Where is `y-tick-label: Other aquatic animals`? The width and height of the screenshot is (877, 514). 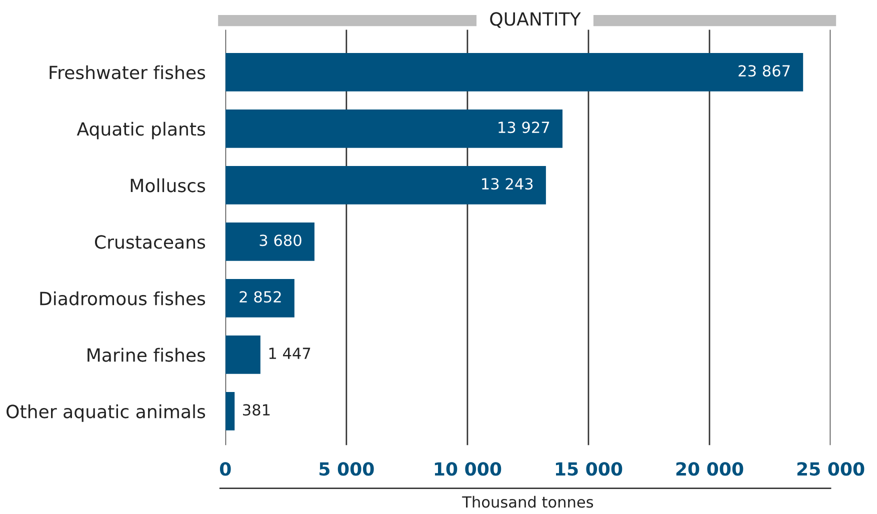 y-tick-label: Other aquatic animals is located at coordinates (106, 413).